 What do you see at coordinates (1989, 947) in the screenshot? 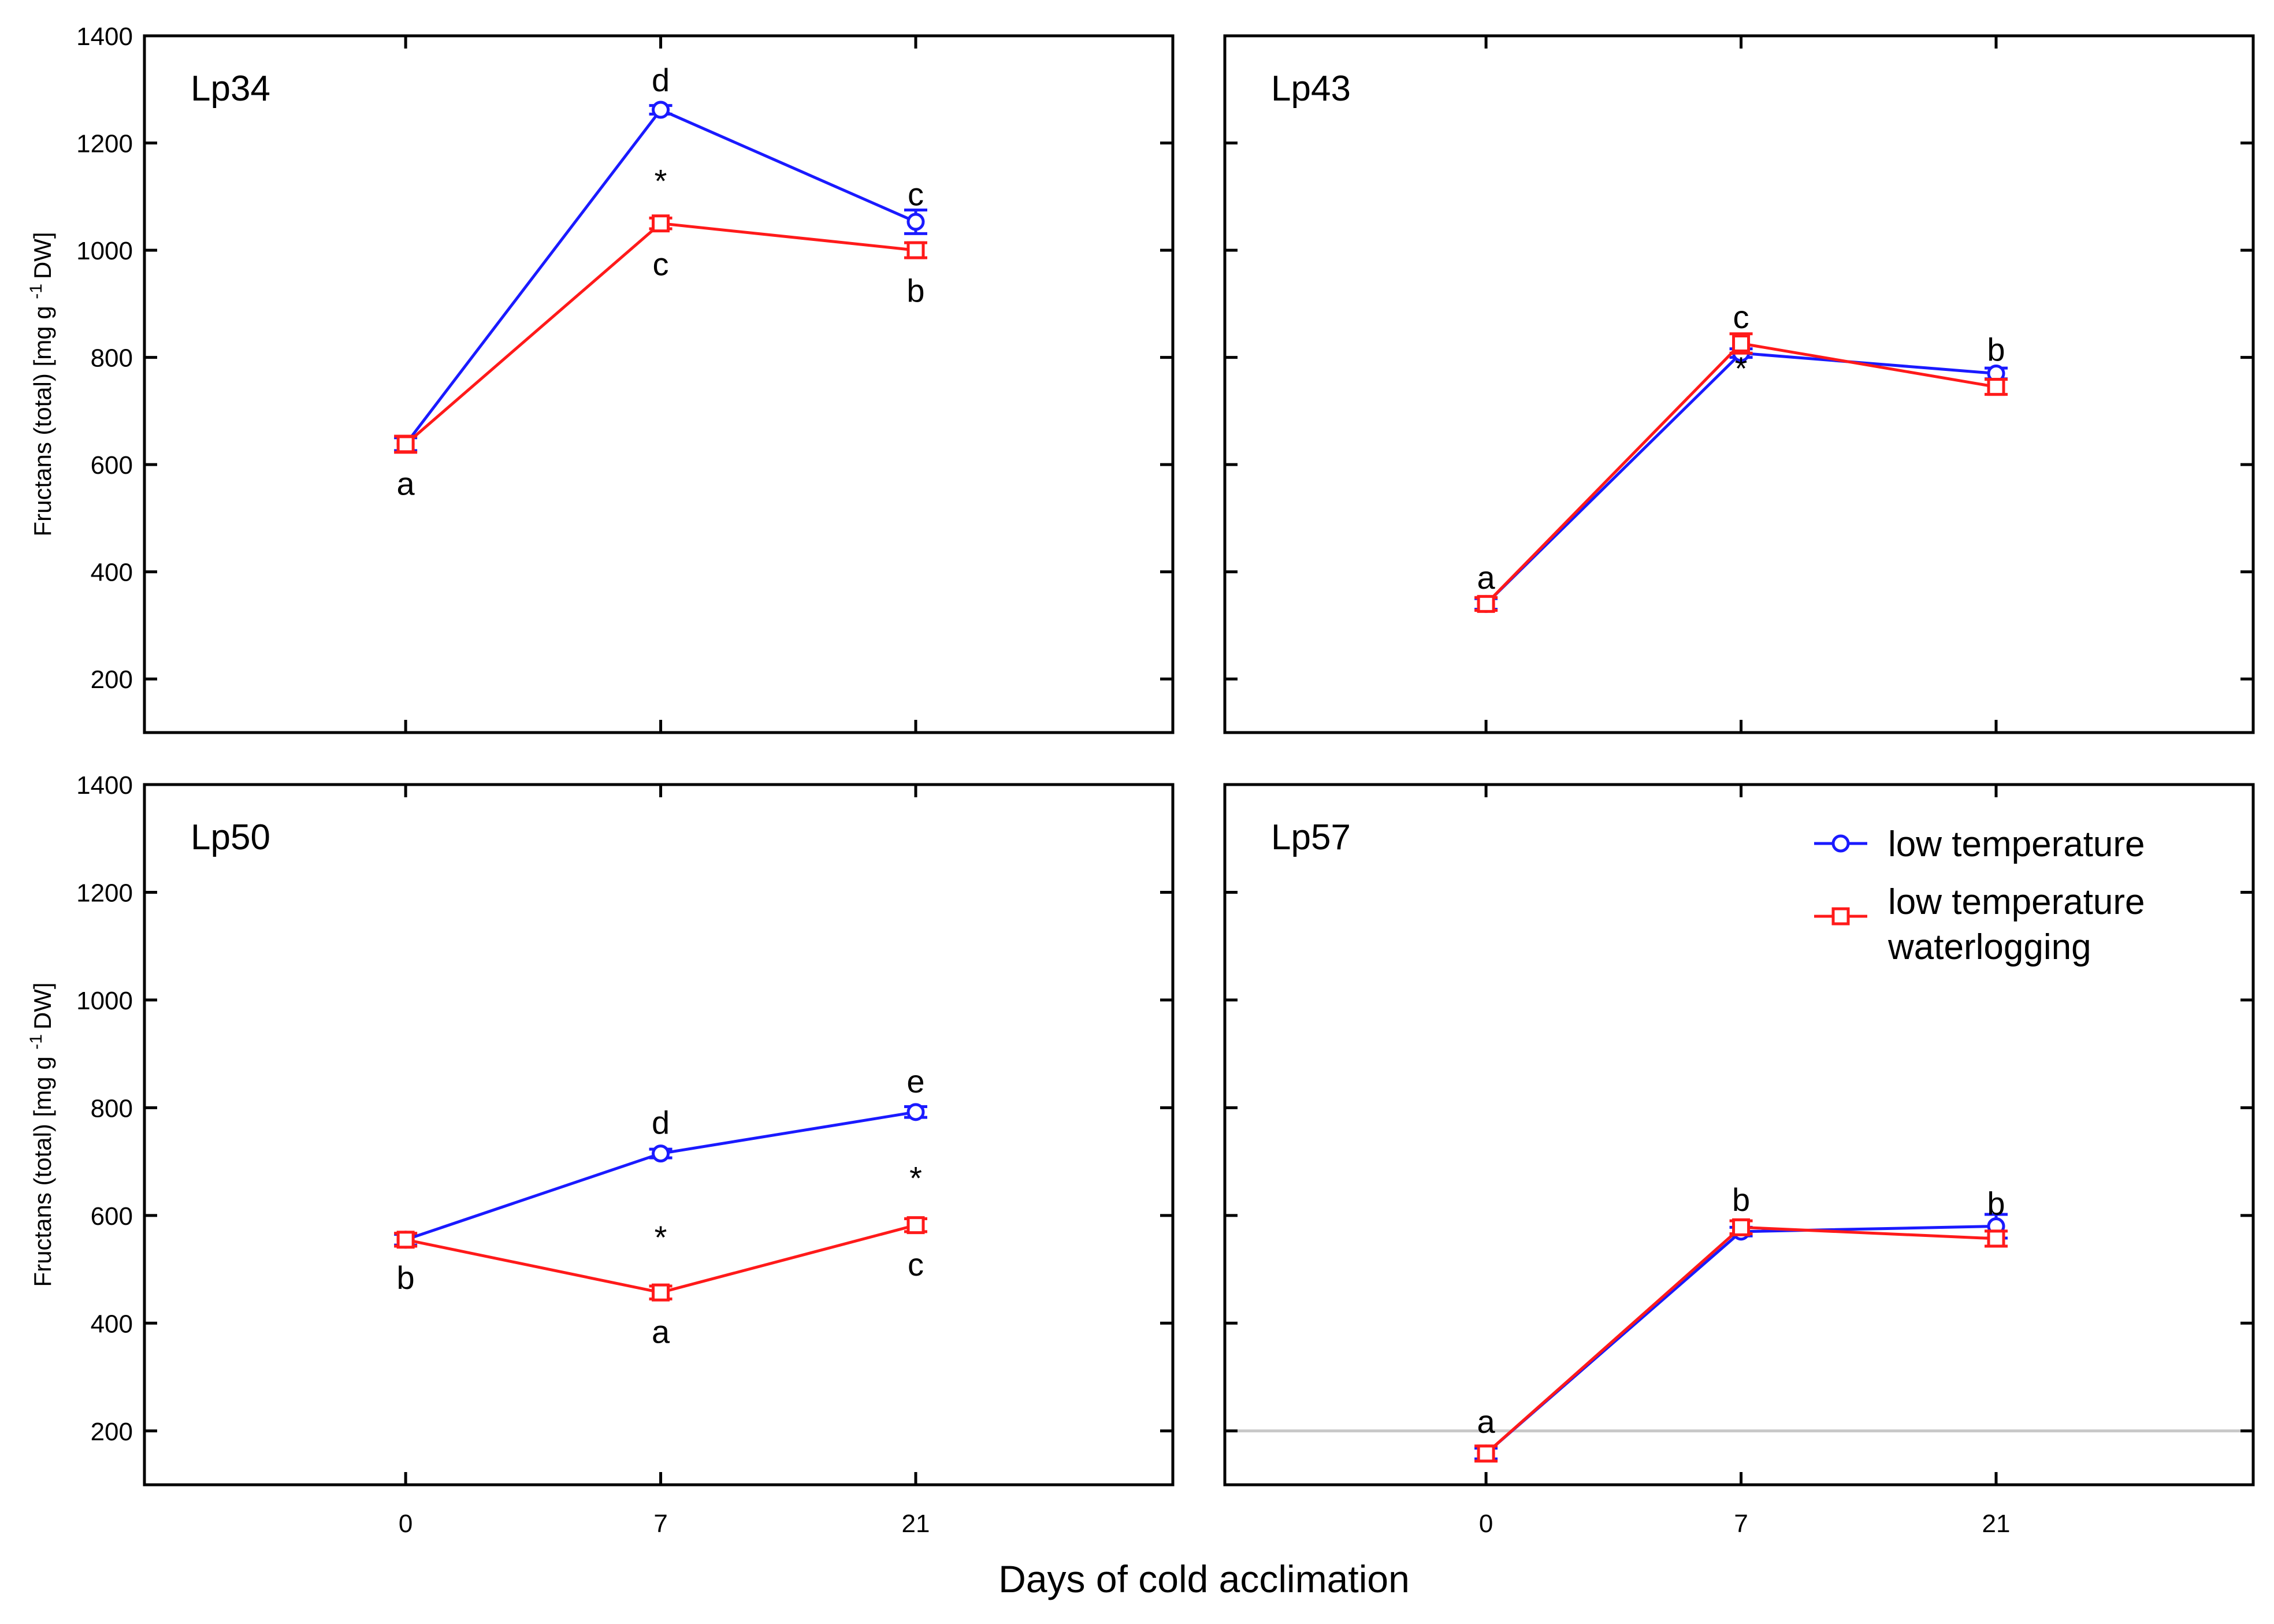
I see `legend-label: waterlogging` at bounding box center [1989, 947].